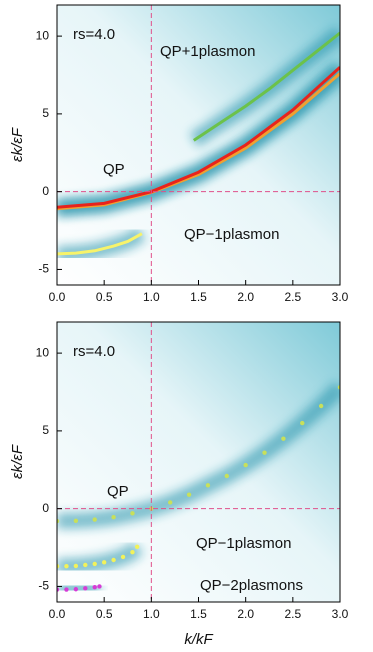 This screenshot has width=373, height=652. I want to click on spectral-glow, so click(100, 558).